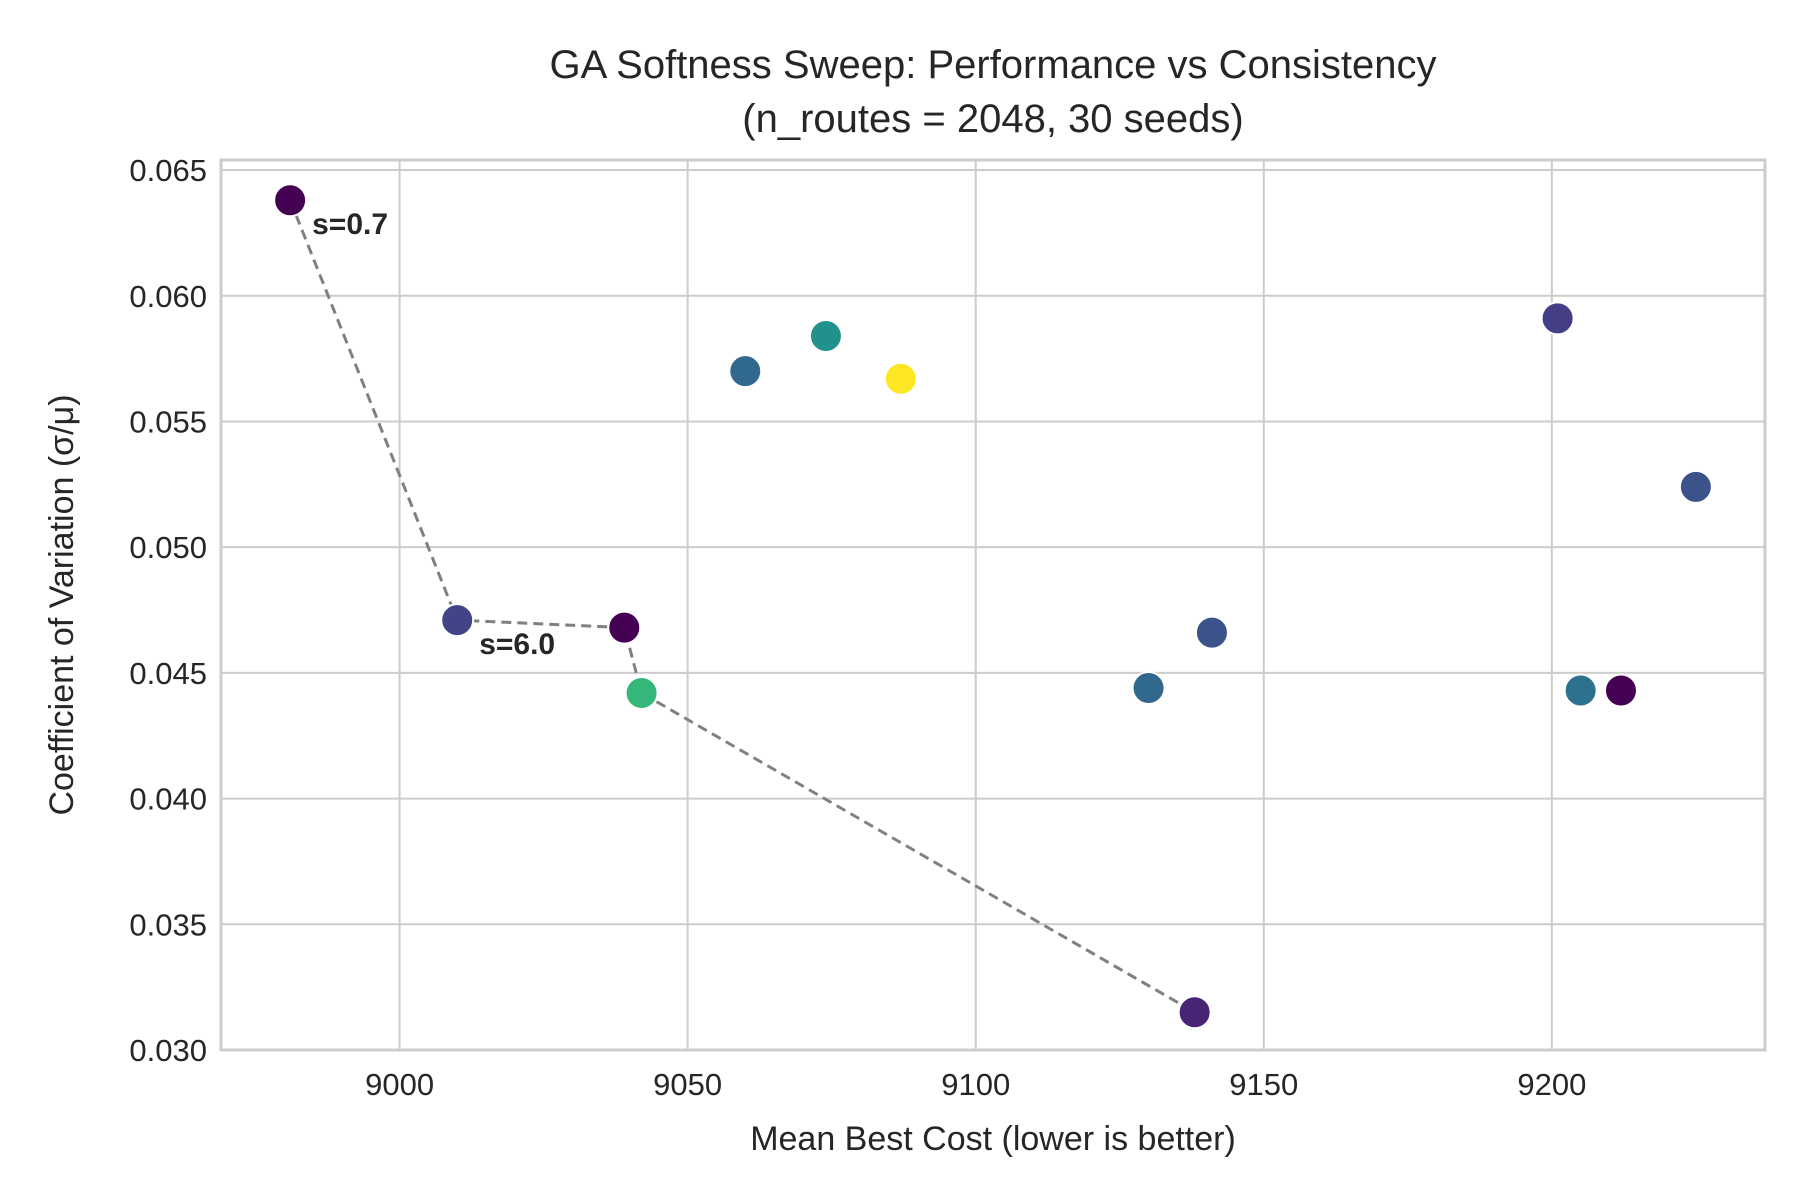  I want to click on x-tick-label: 9000, so click(399, 1084).